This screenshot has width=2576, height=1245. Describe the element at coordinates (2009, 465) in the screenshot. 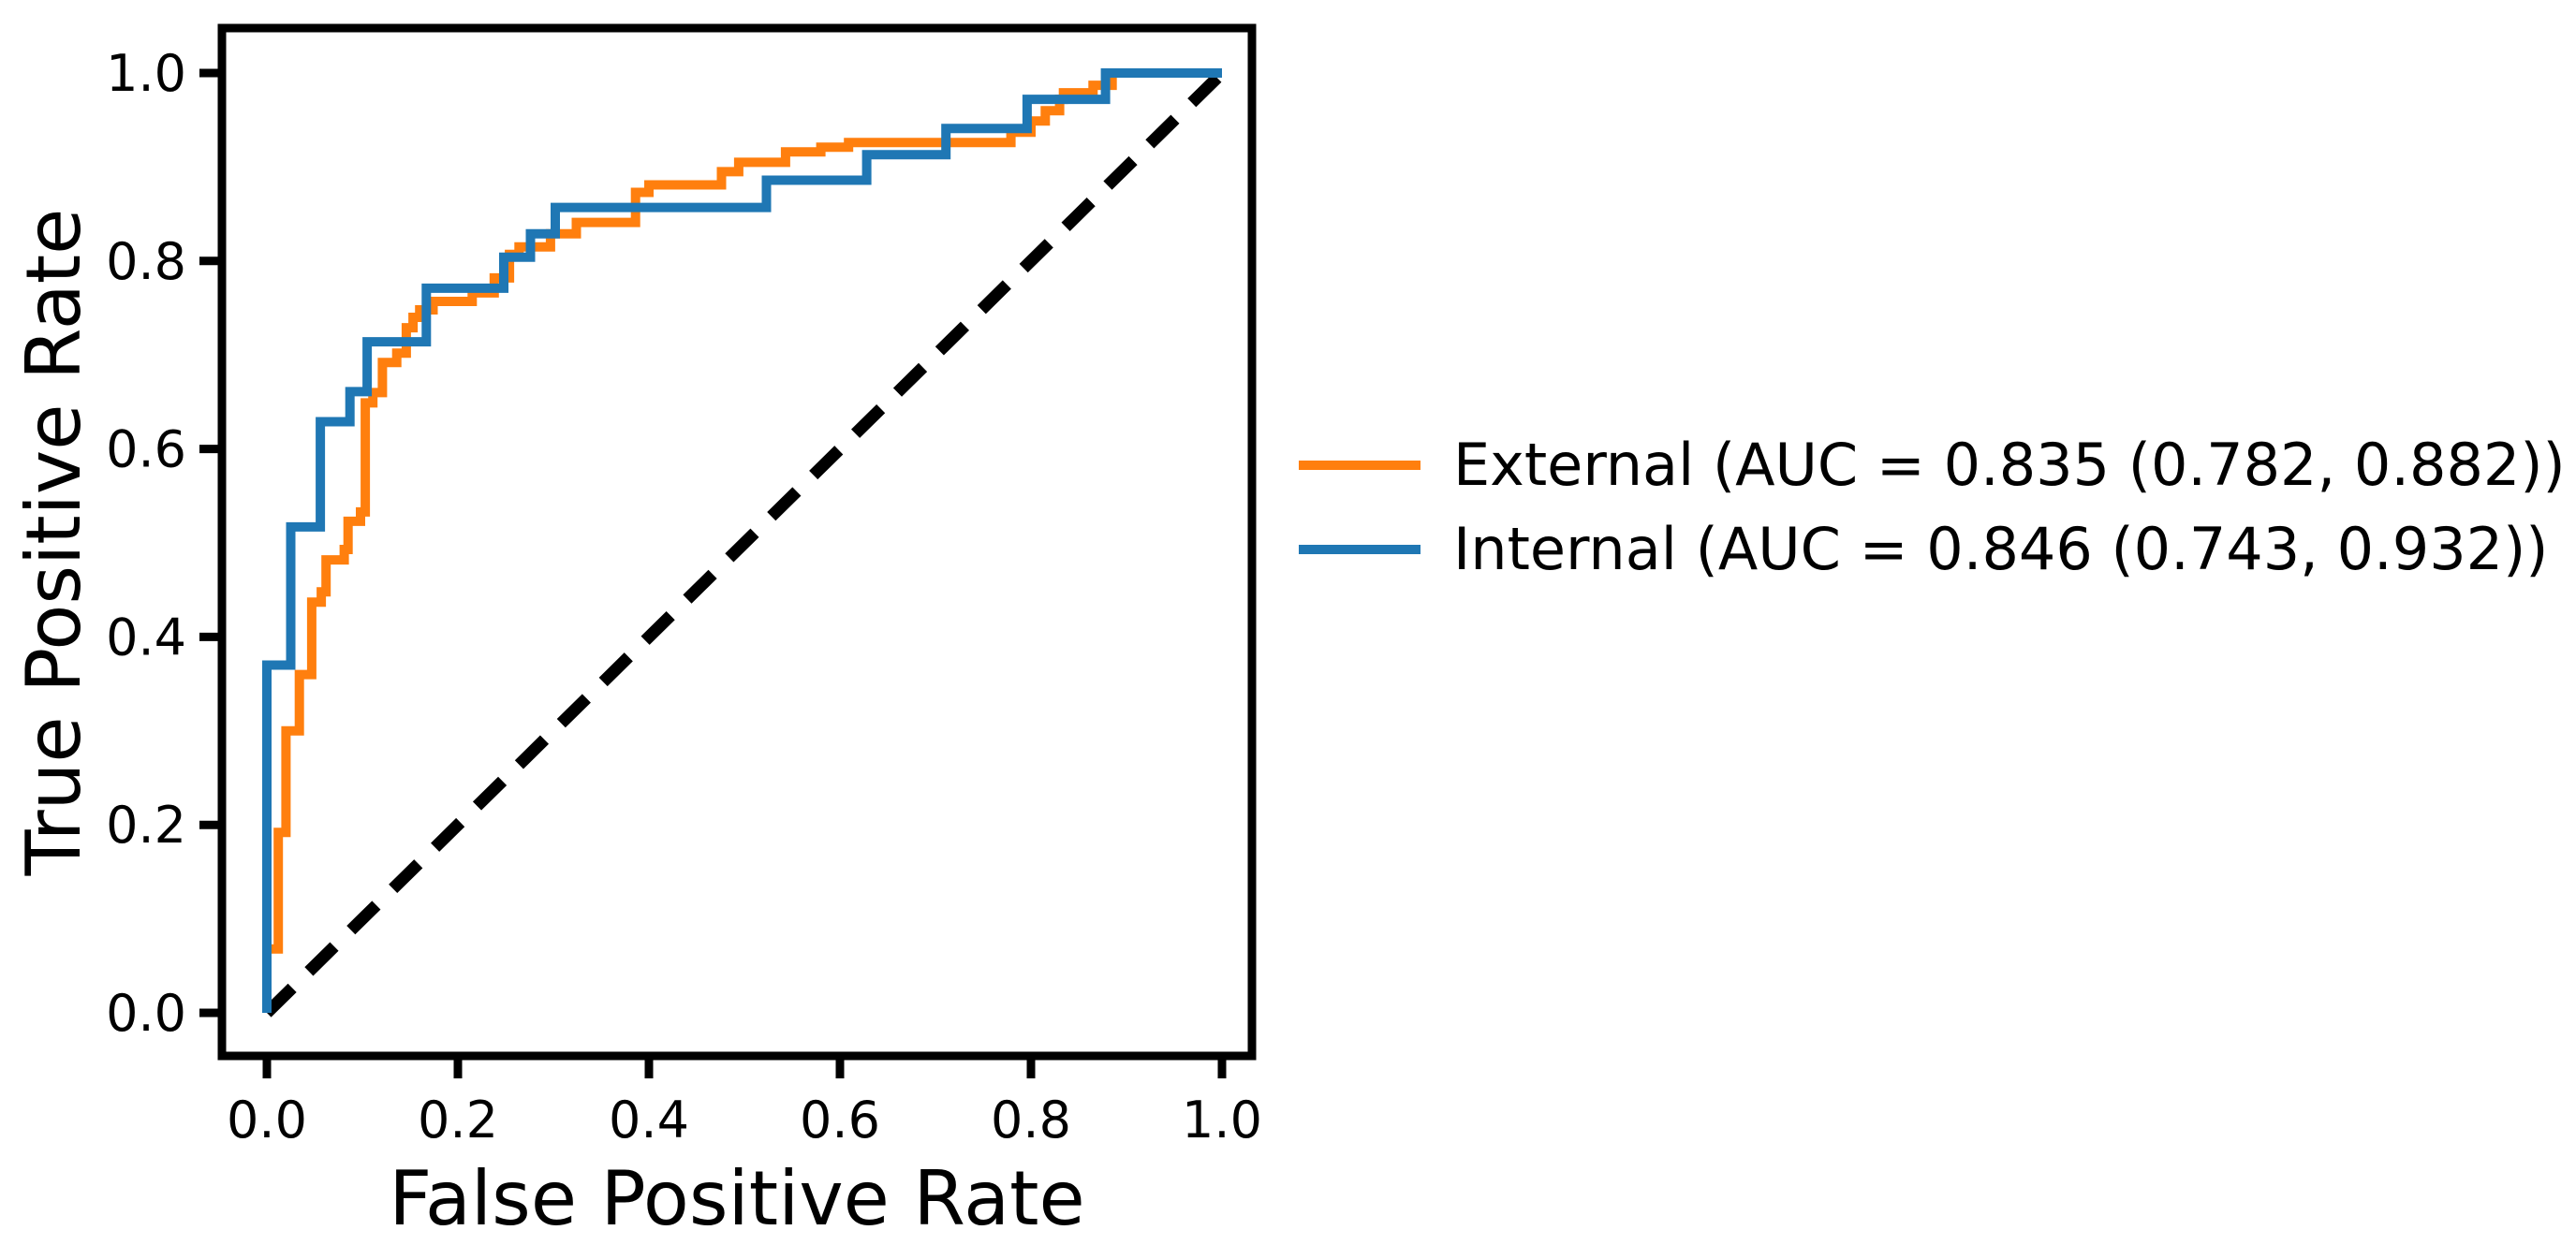

I see `legend-label-external: External (AUC = 0.835 (0.782, 0.882))` at that location.